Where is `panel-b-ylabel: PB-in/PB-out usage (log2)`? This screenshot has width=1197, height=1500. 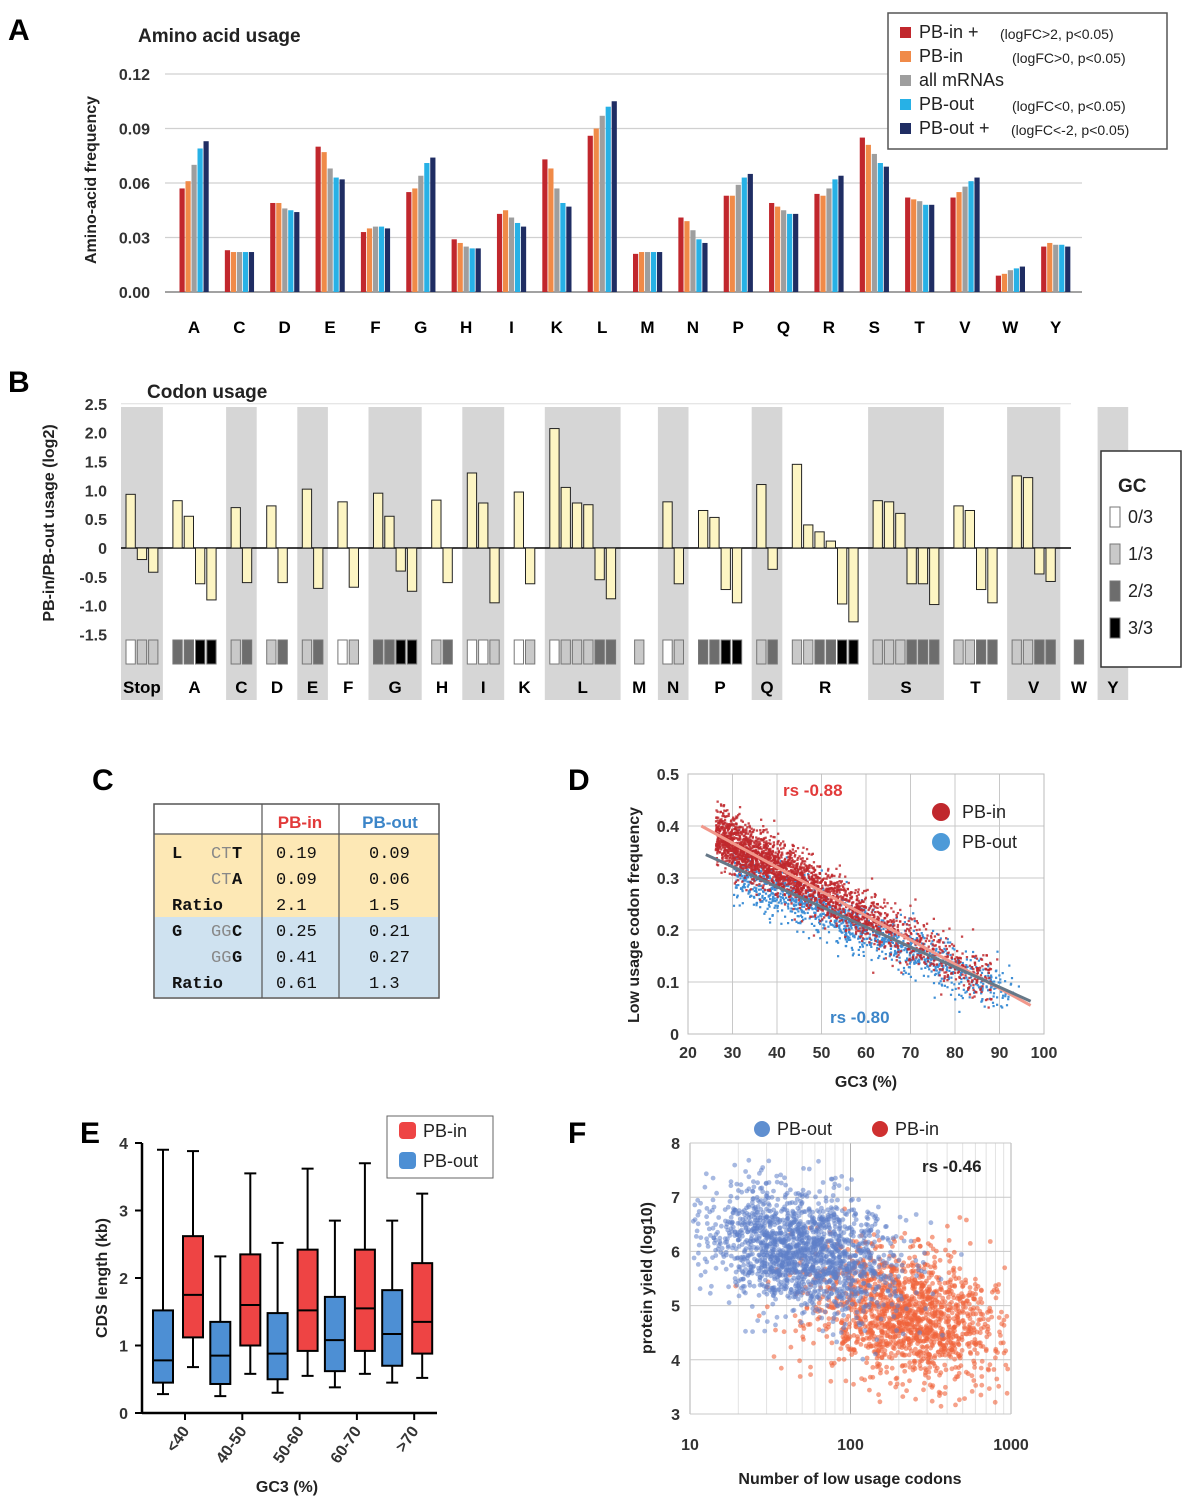
panel-b-ylabel: PB-in/PB-out usage (log2) is located at coordinates (49, 522).